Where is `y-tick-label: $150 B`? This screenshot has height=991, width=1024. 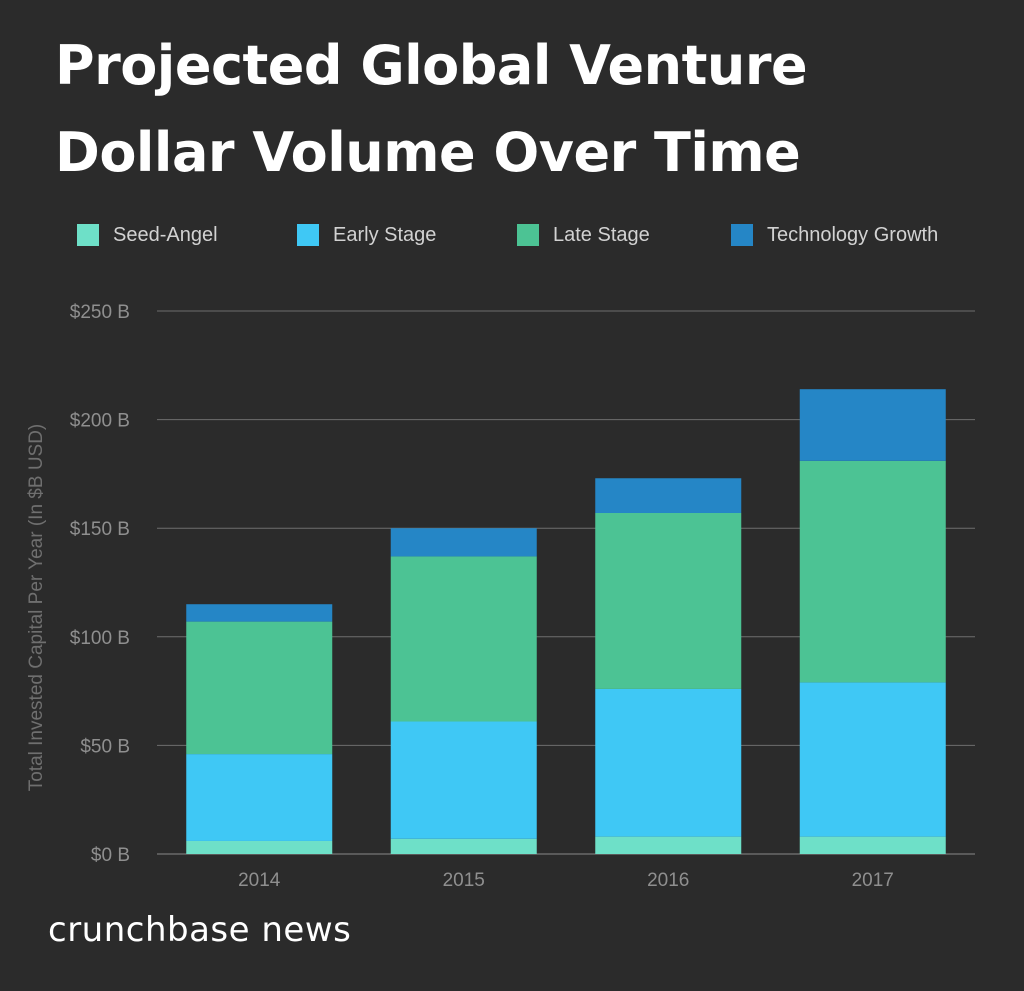
y-tick-label: $150 B is located at coordinates (100, 529).